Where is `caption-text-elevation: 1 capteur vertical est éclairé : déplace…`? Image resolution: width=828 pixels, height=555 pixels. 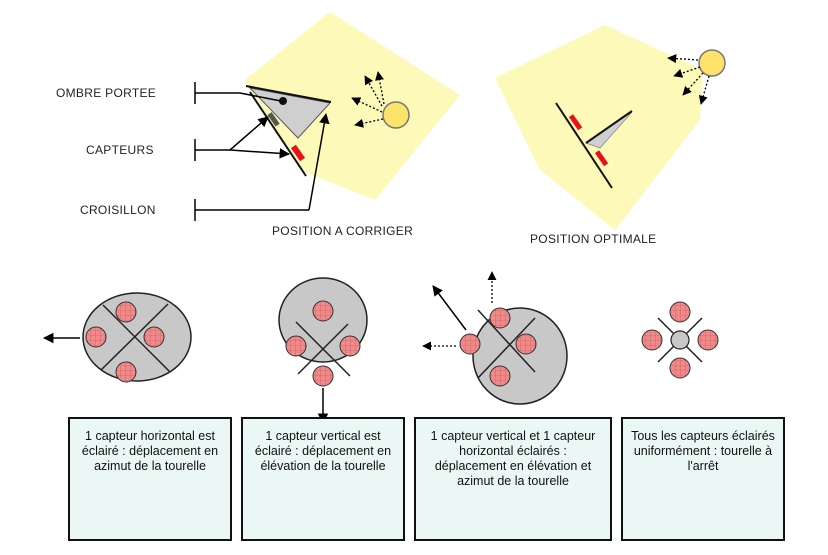
caption-text-elevation: 1 capteur vertical est éclairé : déplace… is located at coordinates (323, 451).